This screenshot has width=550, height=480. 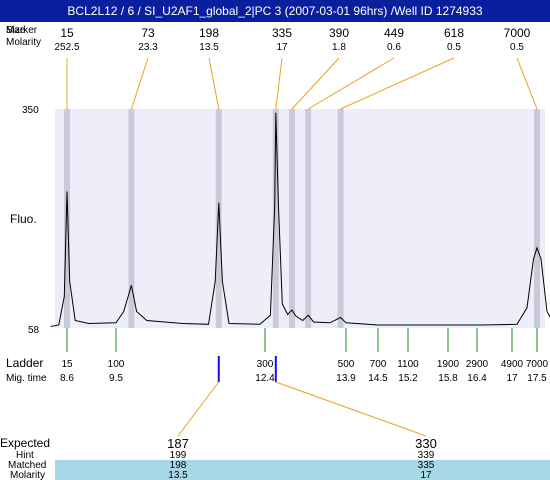 I want to click on ladder-time: 14.5, so click(x=378, y=378).